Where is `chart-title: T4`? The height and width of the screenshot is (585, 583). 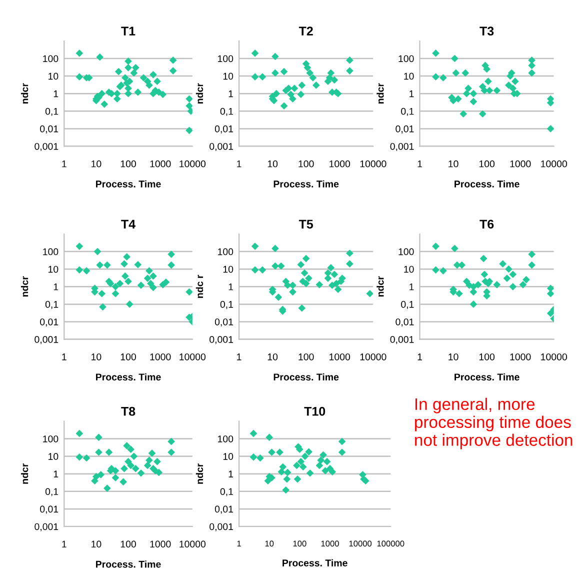 chart-title: T4 is located at coordinates (128, 224).